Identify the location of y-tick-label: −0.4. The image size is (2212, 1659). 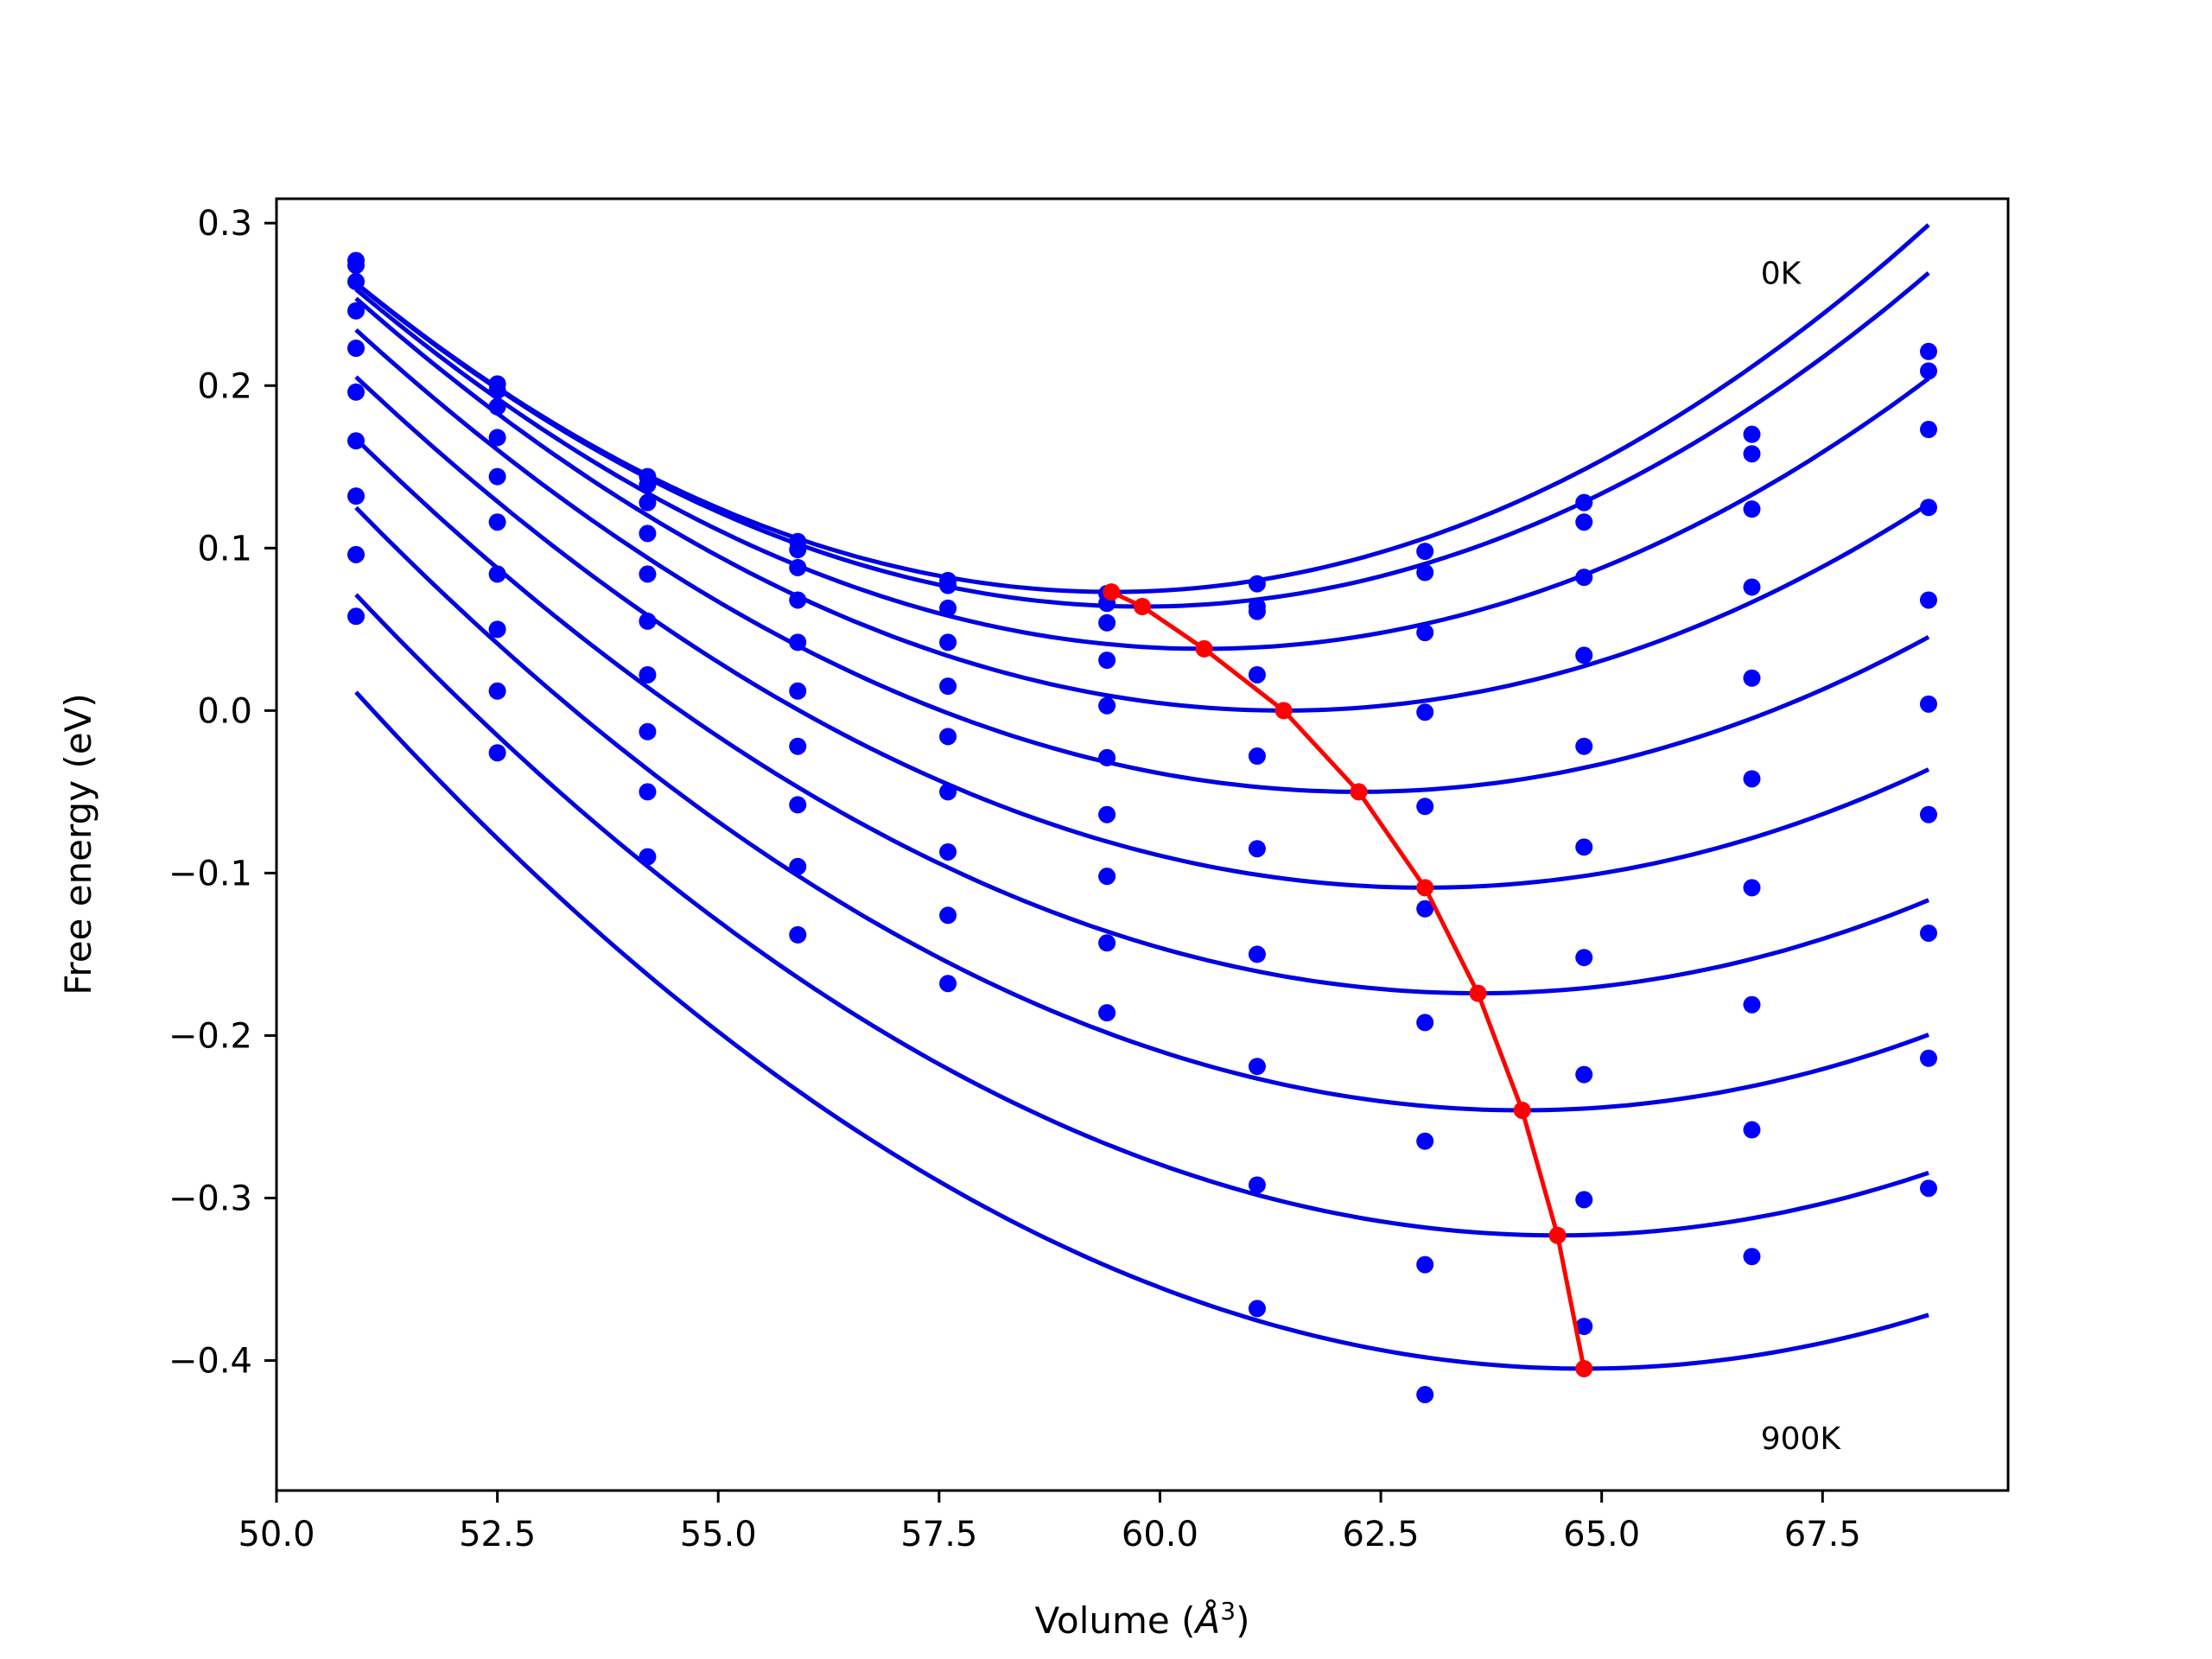
(210, 1362).